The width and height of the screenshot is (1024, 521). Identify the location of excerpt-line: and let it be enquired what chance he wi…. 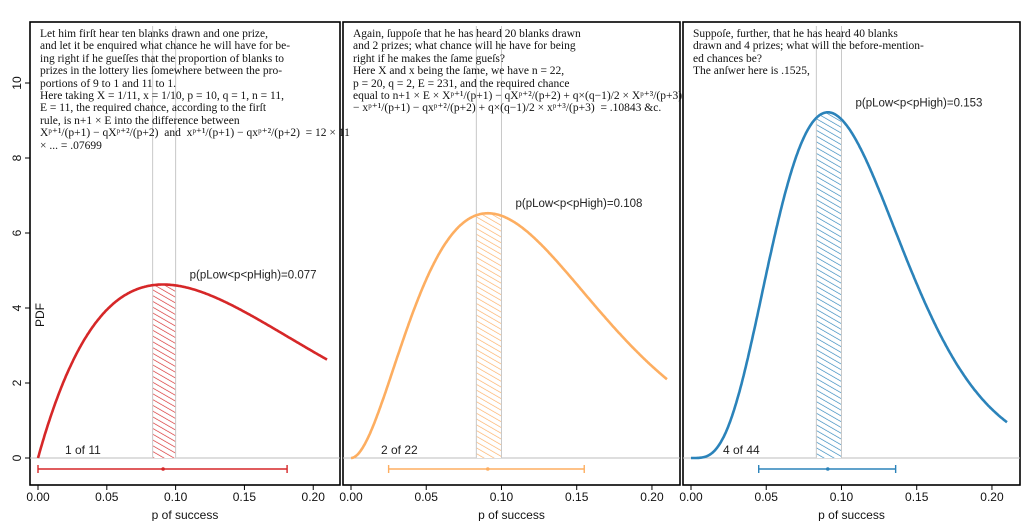
(165, 46).